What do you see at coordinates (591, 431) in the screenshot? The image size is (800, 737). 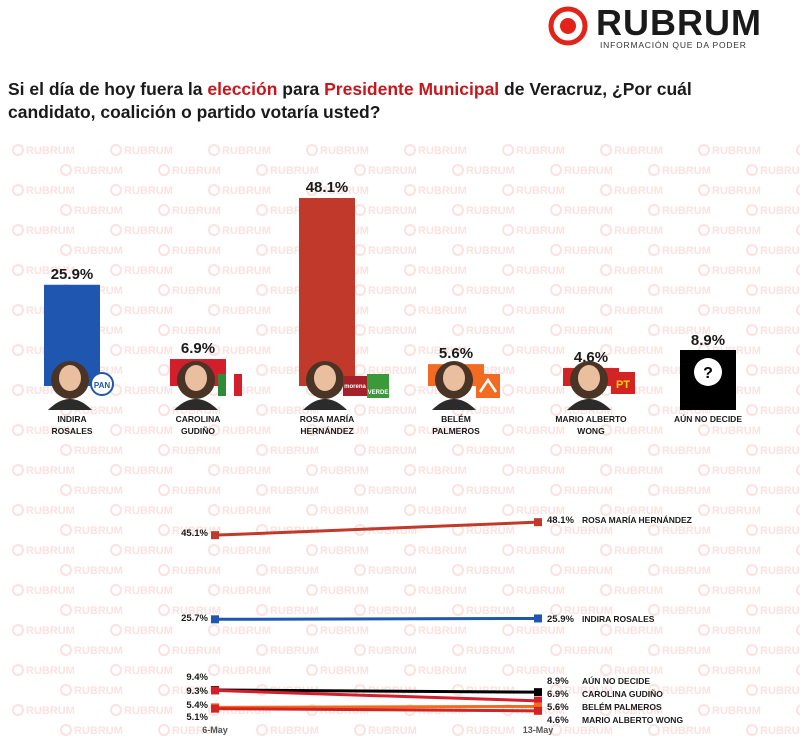 I see `candidate-name-label: WONG` at bounding box center [591, 431].